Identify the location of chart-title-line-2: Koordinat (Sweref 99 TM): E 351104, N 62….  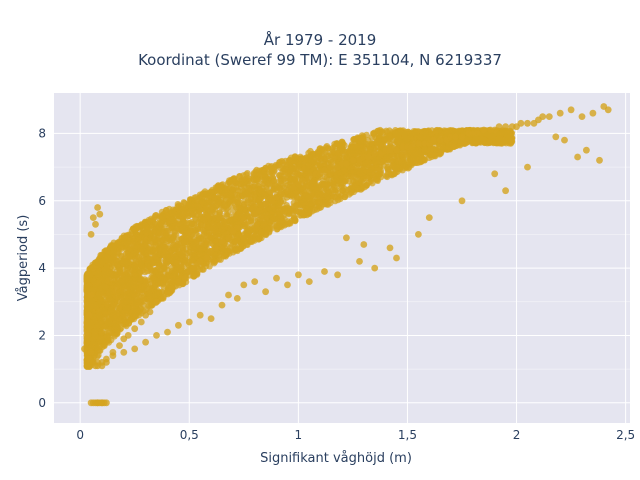
(320, 60).